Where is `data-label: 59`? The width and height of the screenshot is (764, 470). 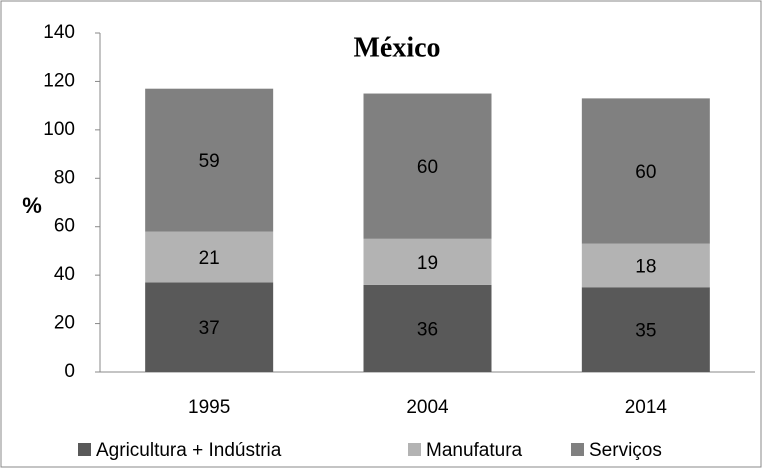 data-label: 59 is located at coordinates (209, 161).